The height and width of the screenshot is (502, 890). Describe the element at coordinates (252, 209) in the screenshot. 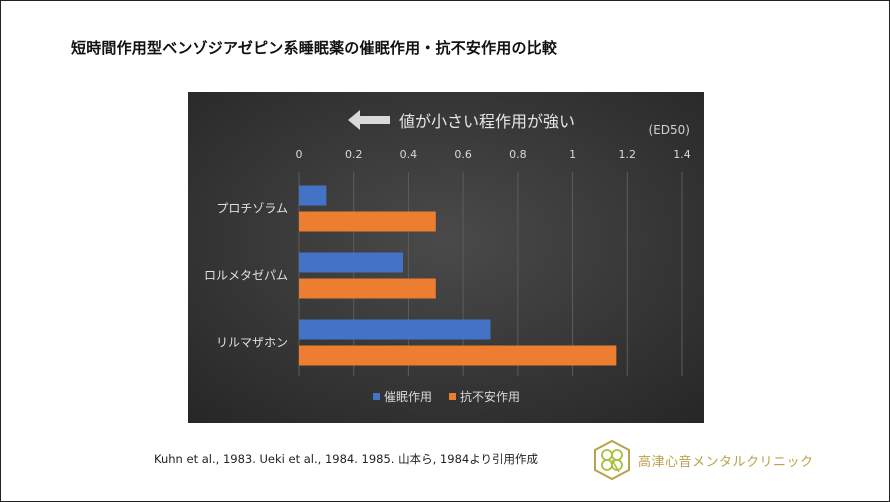

I see `category-label: プロチゾラム` at that location.